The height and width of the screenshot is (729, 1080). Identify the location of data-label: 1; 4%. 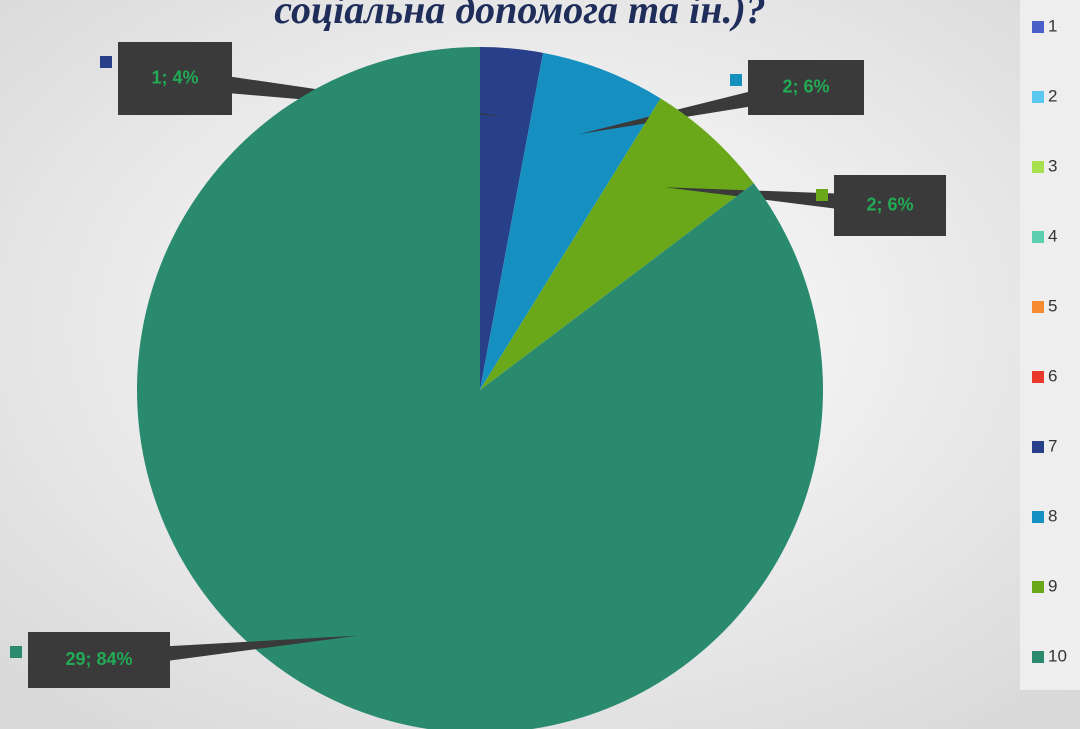
(174, 77).